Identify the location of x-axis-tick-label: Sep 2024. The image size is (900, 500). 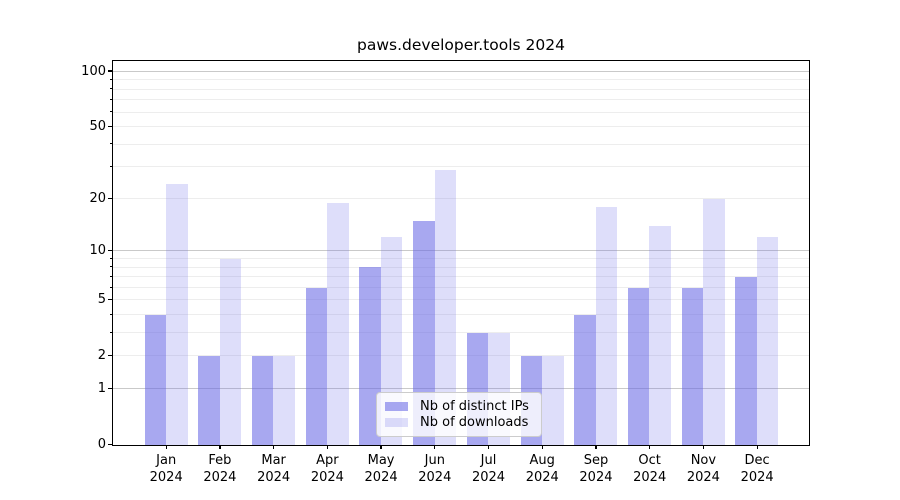
(596, 469).